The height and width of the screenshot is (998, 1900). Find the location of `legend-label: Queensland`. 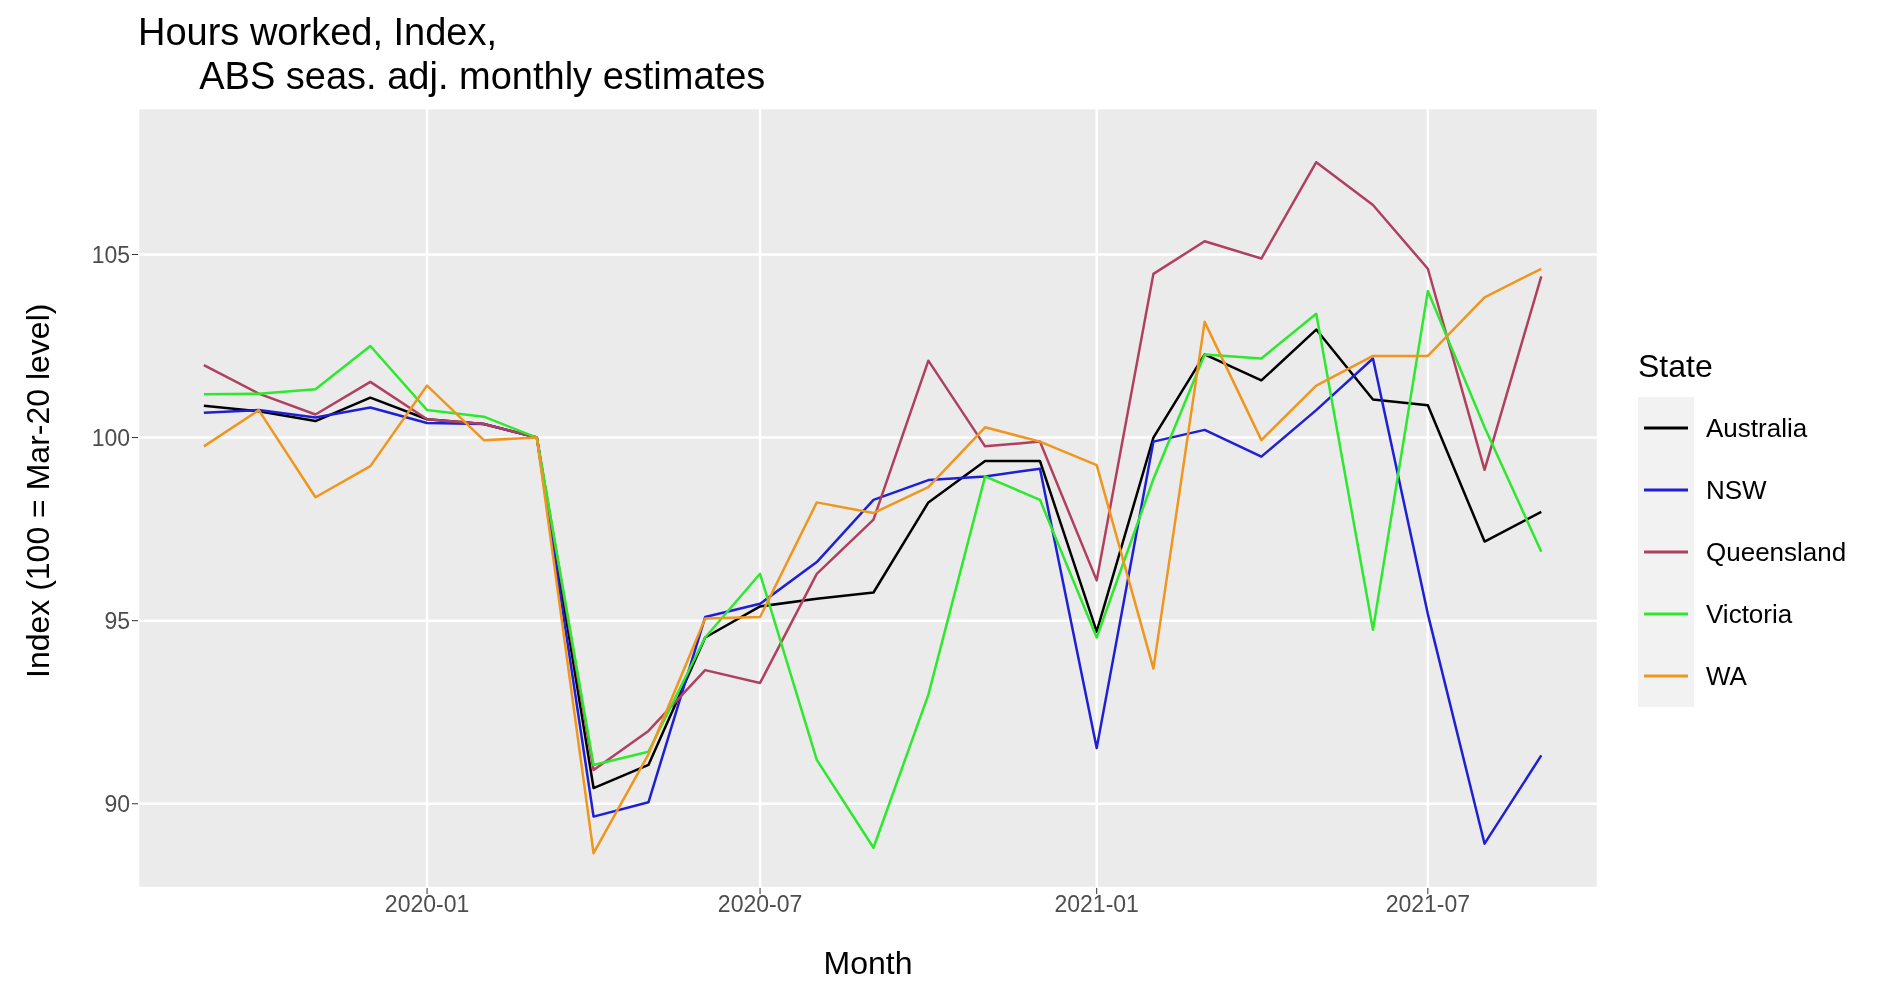

legend-label: Queensland is located at coordinates (1776, 552).